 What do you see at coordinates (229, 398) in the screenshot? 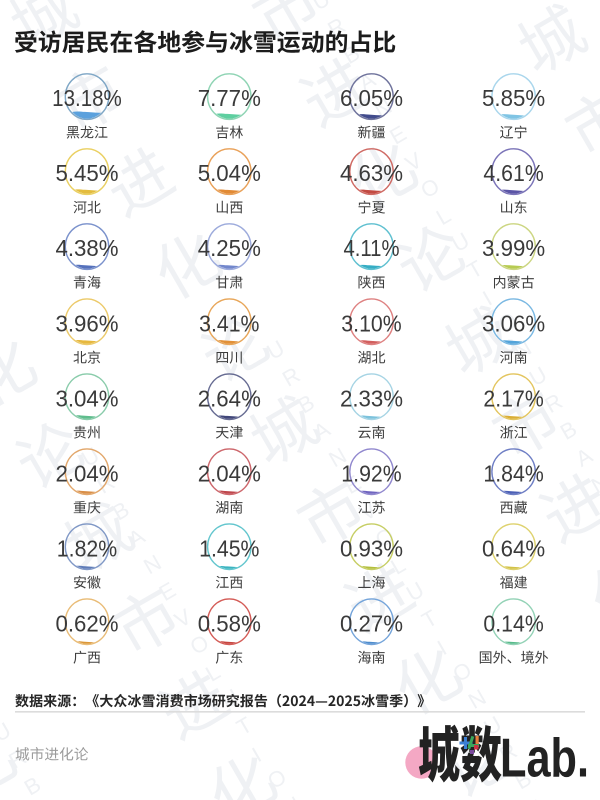
I see `svg-text: 2.64%` at bounding box center [229, 398].